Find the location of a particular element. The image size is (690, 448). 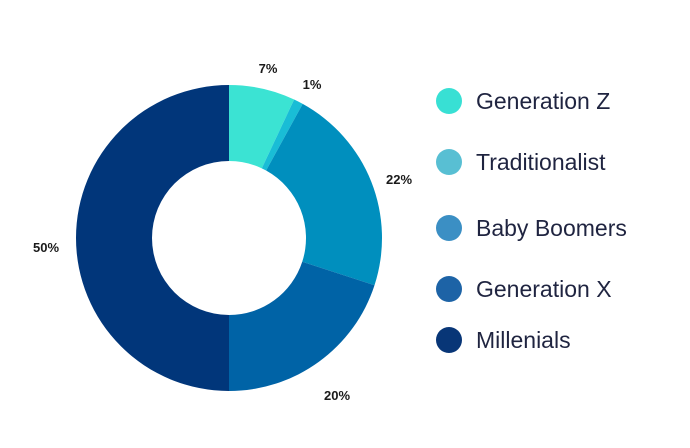

legend-swatch-traditionalist is located at coordinates (449, 162).